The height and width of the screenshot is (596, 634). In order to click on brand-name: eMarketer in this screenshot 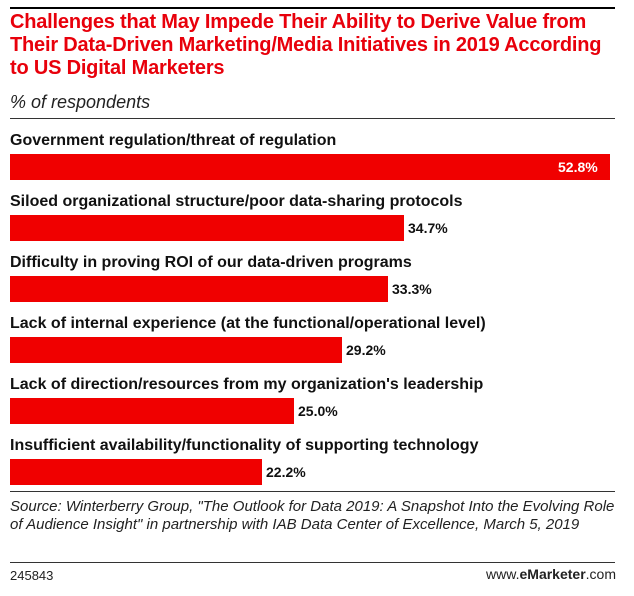, I will do `click(552, 574)`.